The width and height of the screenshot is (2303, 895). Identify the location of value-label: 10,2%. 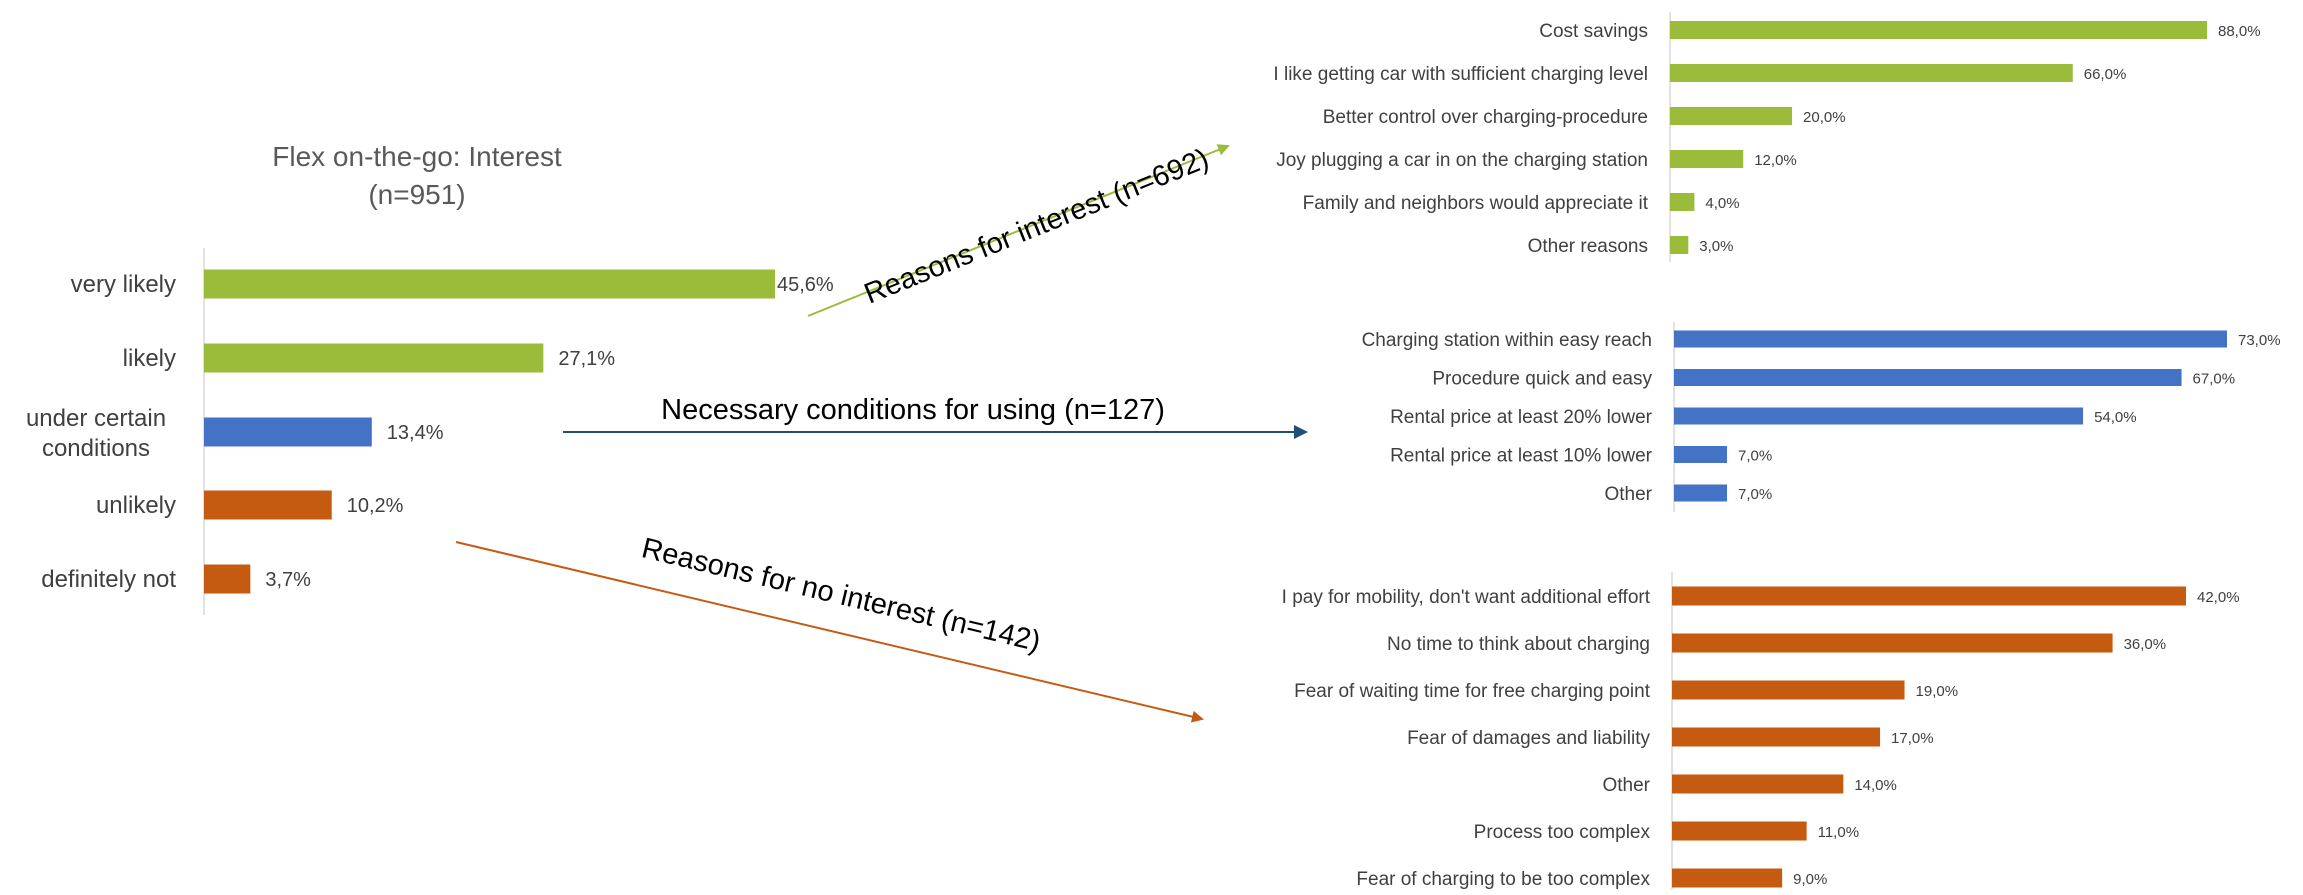
(375, 506).